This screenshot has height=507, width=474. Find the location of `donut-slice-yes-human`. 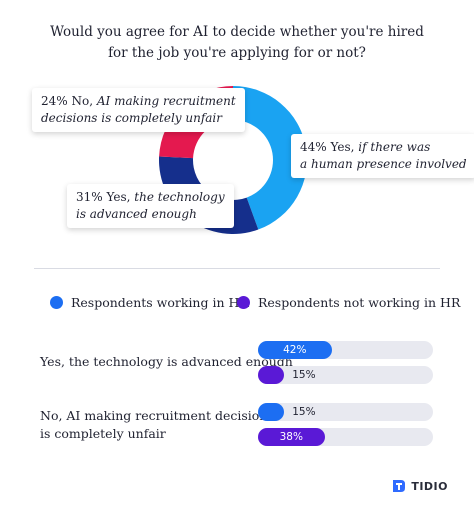

donut-slice-yes-human is located at coordinates (270, 158).